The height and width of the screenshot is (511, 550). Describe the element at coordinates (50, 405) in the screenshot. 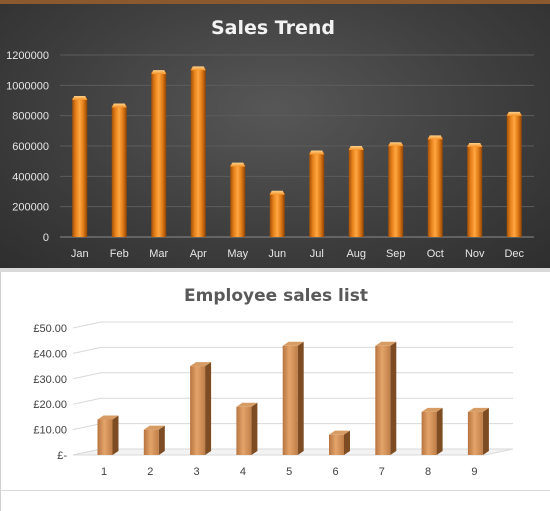

I see `y-tick-label: £20.00` at that location.